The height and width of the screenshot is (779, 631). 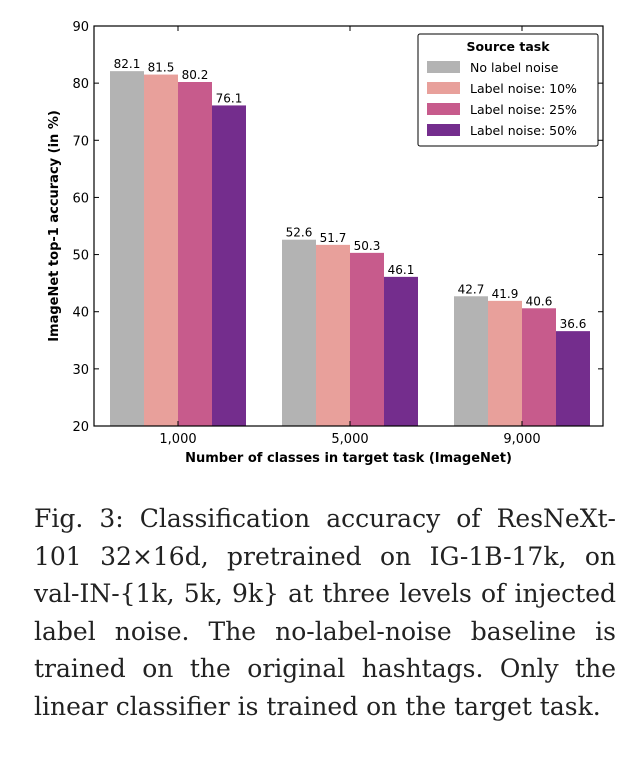 What do you see at coordinates (229, 98) in the screenshot?
I see `bar-value-label: 76.1` at bounding box center [229, 98].